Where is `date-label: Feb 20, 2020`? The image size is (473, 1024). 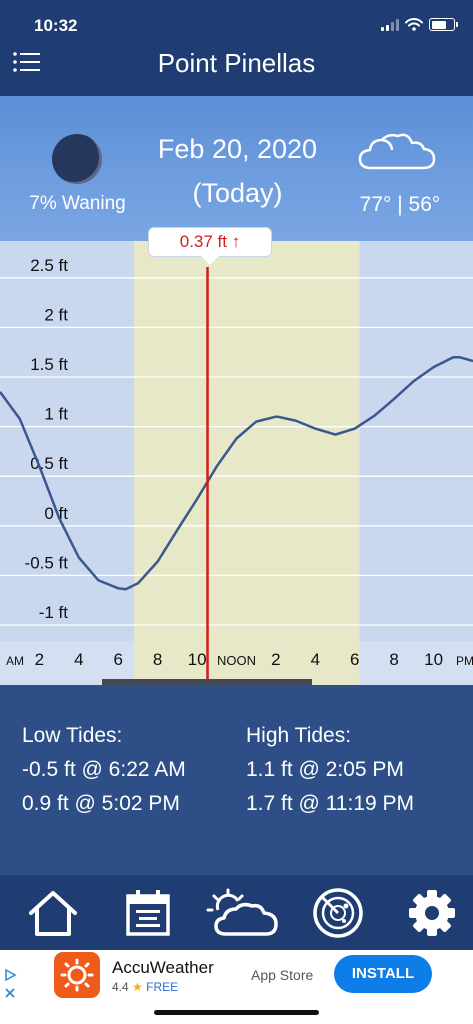
date-label: Feb 20, 2020 is located at coordinates (237, 149).